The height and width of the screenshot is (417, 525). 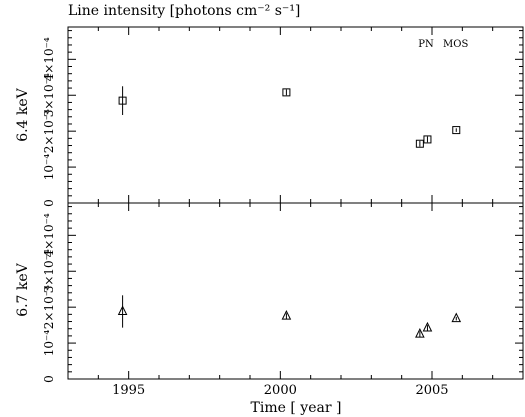 What do you see at coordinates (23, 114) in the screenshot?
I see `panel-y-label: 6.4 keV` at bounding box center [23, 114].